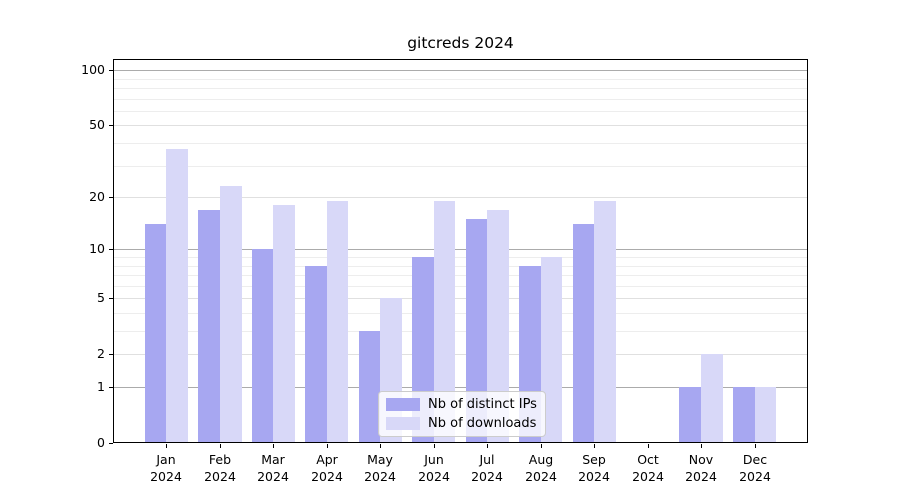 This screenshot has width=900, height=500. What do you see at coordinates (755, 468) in the screenshot?
I see `x-tick-label: Dec 2024` at bounding box center [755, 468].